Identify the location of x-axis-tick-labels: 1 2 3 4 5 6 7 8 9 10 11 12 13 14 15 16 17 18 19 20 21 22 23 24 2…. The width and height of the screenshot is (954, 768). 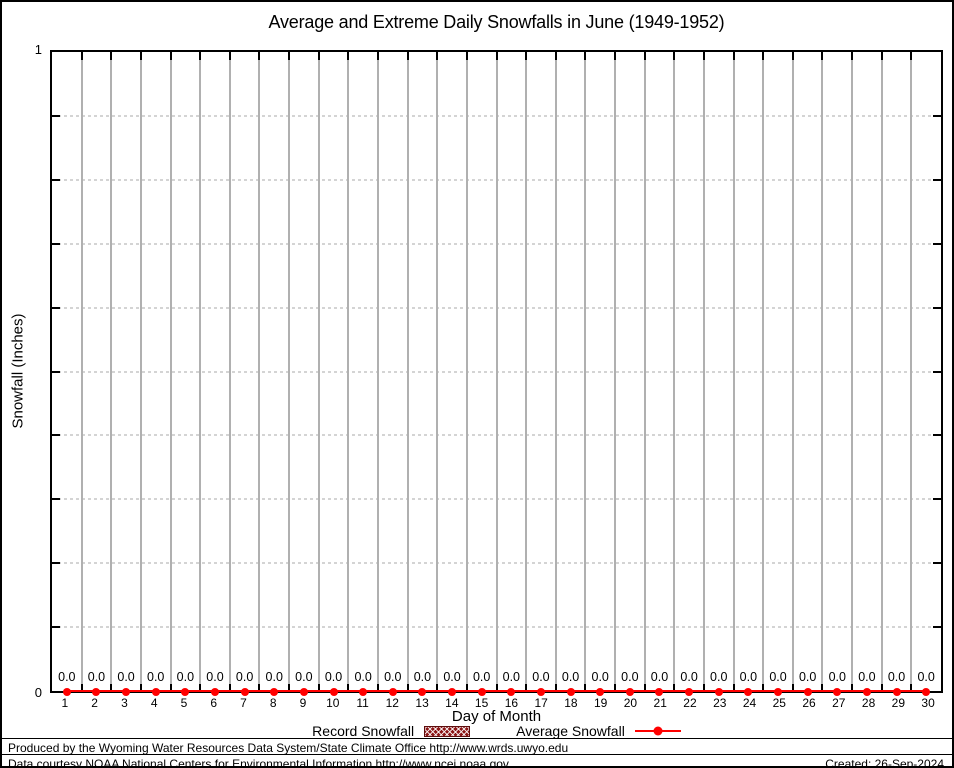
(496, 703).